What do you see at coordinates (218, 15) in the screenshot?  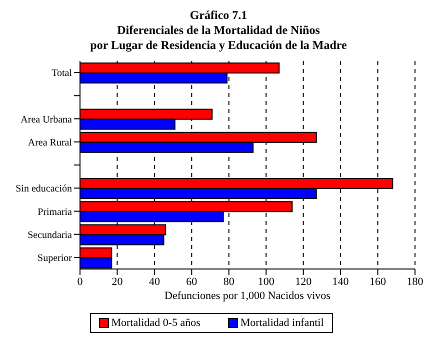 I see `chart-title: Gráfico 7.1` at bounding box center [218, 15].